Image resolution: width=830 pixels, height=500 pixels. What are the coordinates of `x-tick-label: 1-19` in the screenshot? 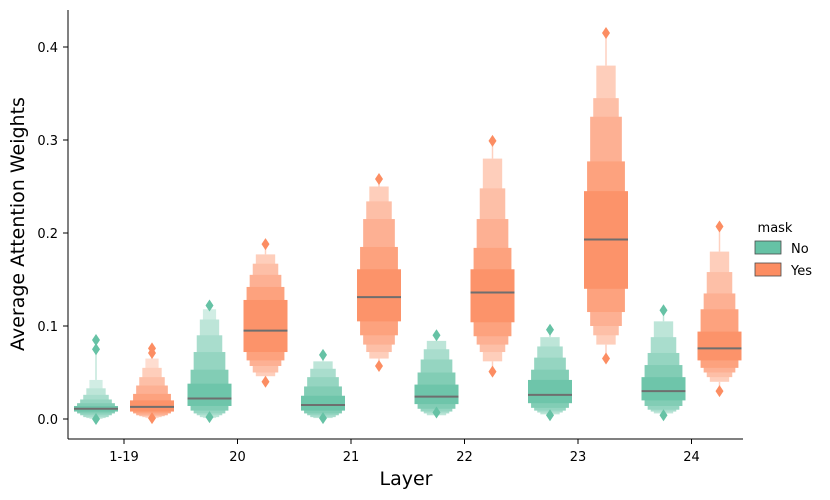 It's located at (124, 457).